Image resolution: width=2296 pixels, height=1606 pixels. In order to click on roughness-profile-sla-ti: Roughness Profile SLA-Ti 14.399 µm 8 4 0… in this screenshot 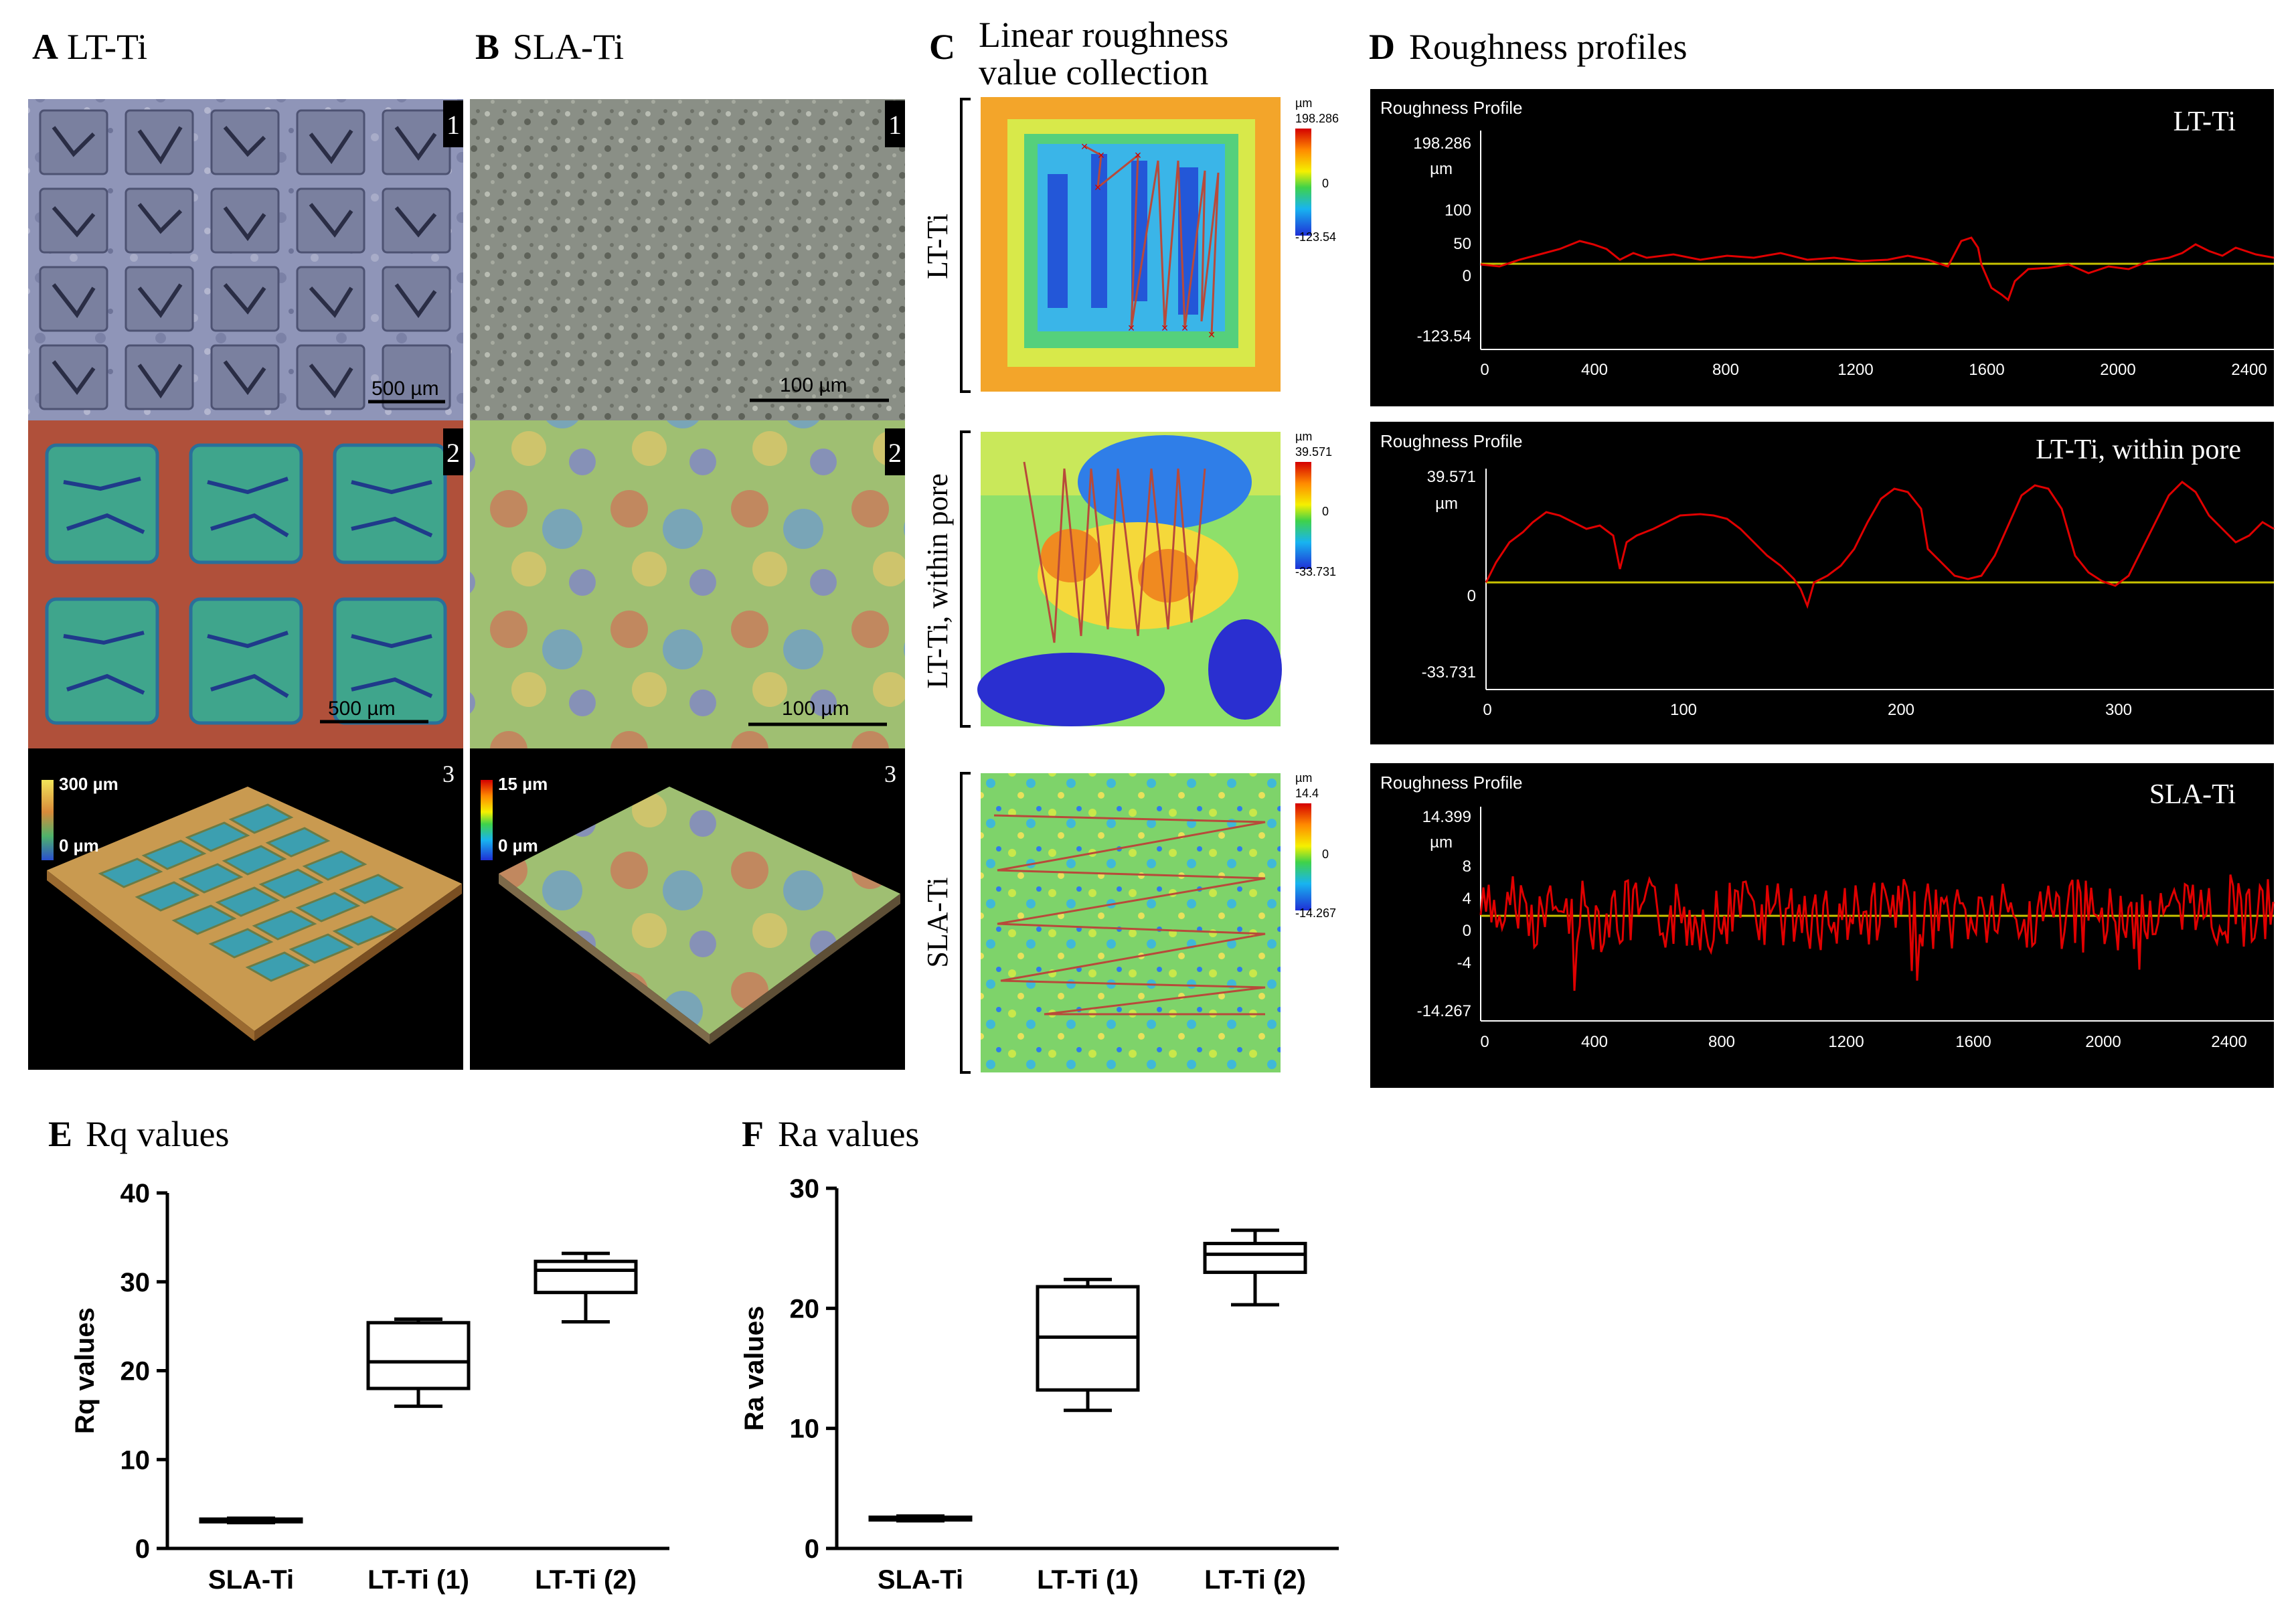, I will do `click(1822, 925)`.